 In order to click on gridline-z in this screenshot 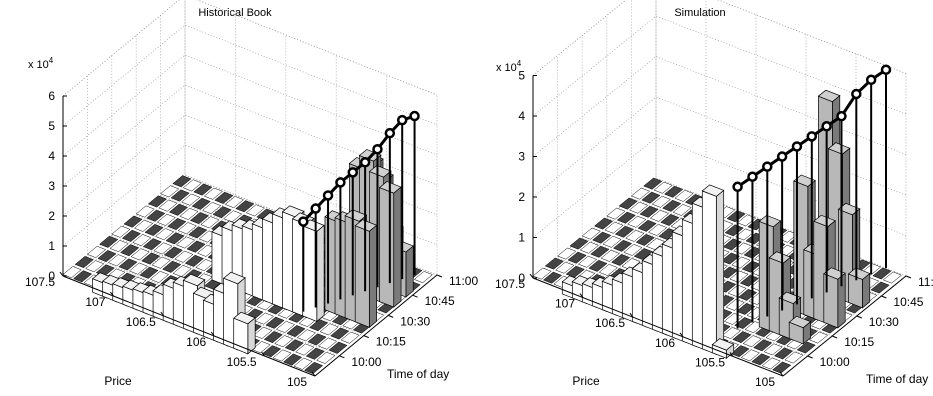, I will do `click(250, 75)`.